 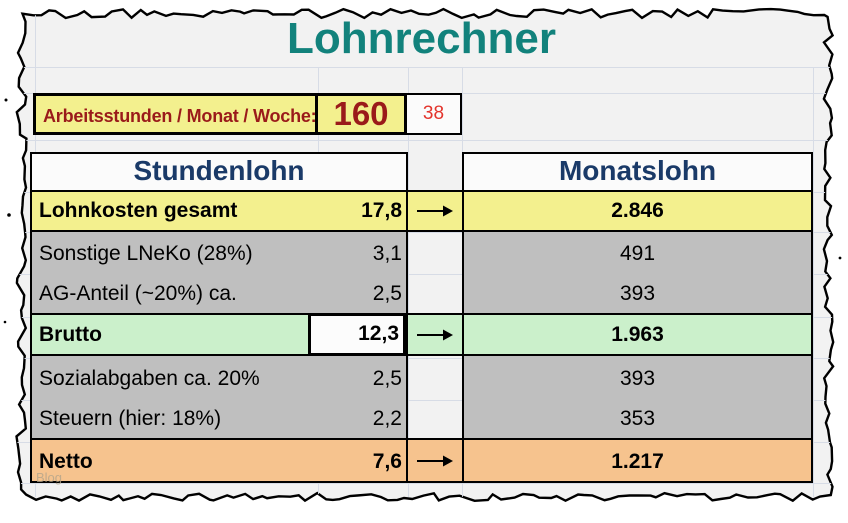 I want to click on row-value-monthly: 1.217, so click(x=637, y=461).